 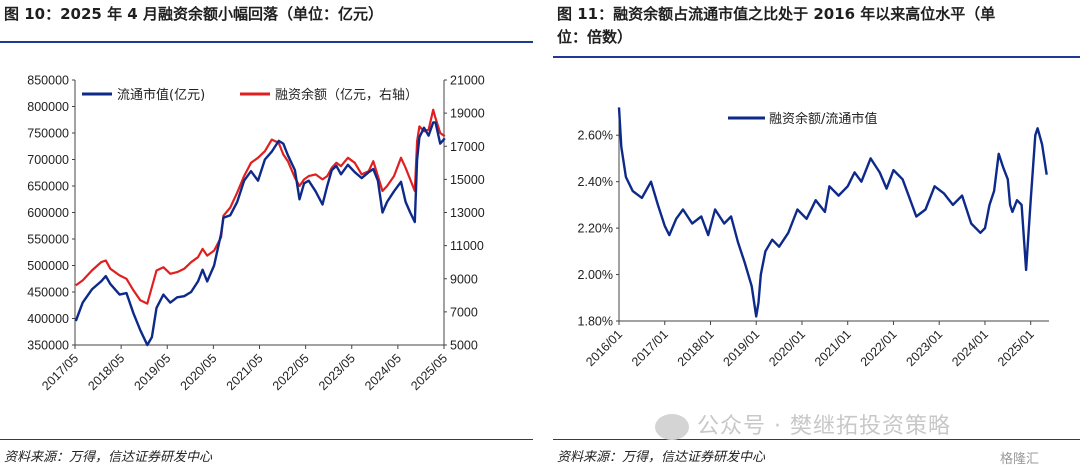 What do you see at coordinates (48, 319) in the screenshot?
I see `left-y-tick-label: 400000` at bounding box center [48, 319].